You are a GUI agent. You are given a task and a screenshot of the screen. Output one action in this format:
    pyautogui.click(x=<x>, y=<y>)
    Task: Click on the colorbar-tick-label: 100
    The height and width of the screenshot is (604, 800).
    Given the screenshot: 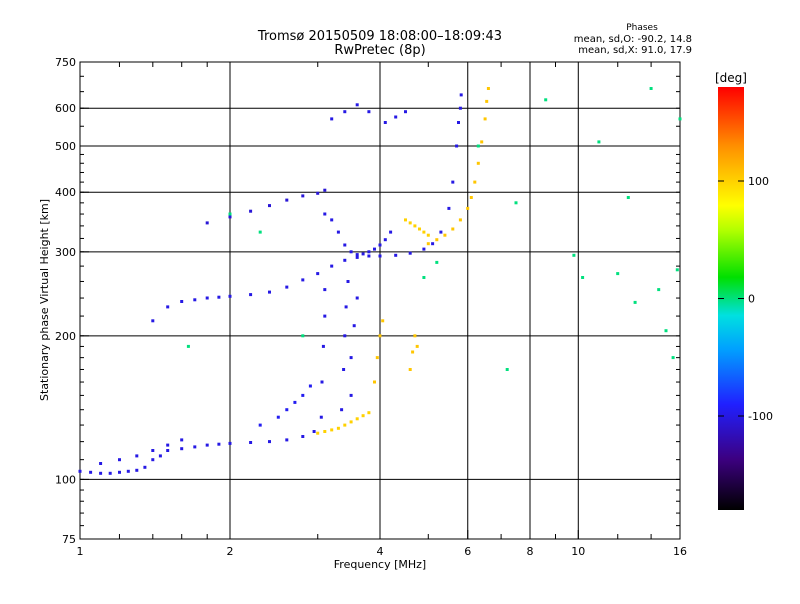 What is the action you would take?
    pyautogui.click(x=758, y=181)
    